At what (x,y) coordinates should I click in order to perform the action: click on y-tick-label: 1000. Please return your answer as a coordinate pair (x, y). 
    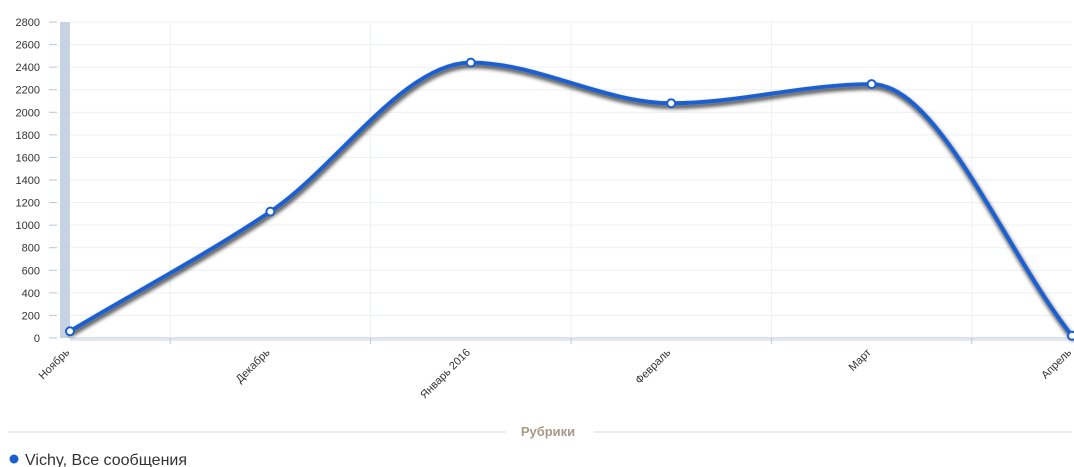
    Looking at the image, I should click on (28, 226).